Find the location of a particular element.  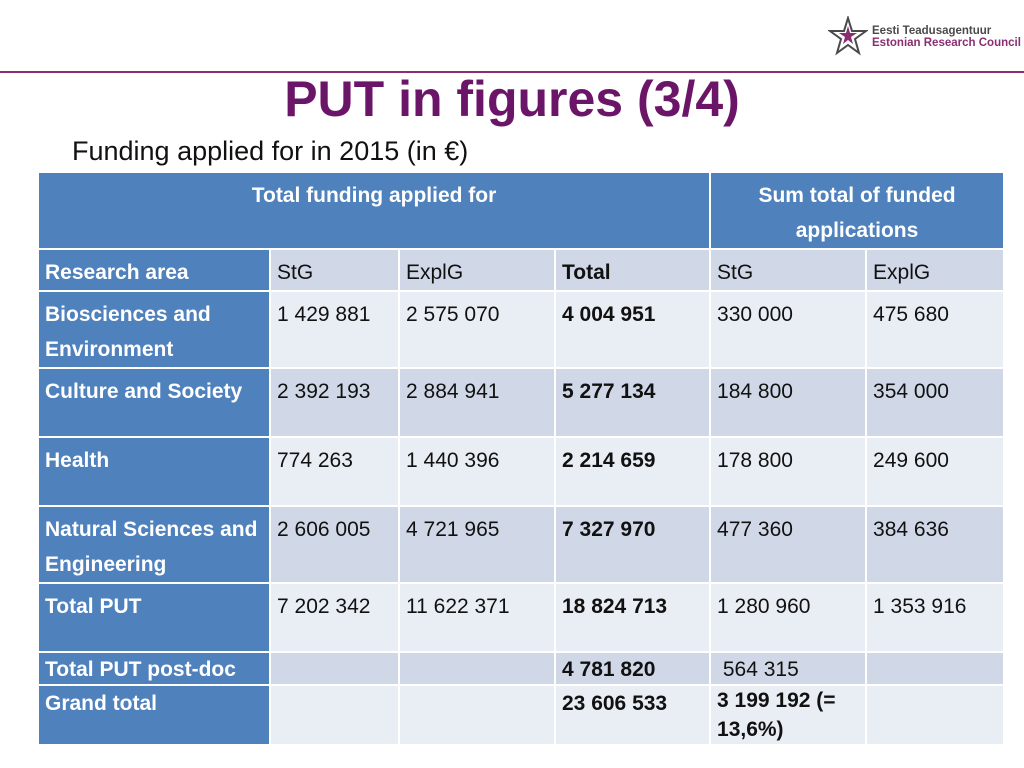

row-area: Natural Sciences and Engineering is located at coordinates (154, 544).